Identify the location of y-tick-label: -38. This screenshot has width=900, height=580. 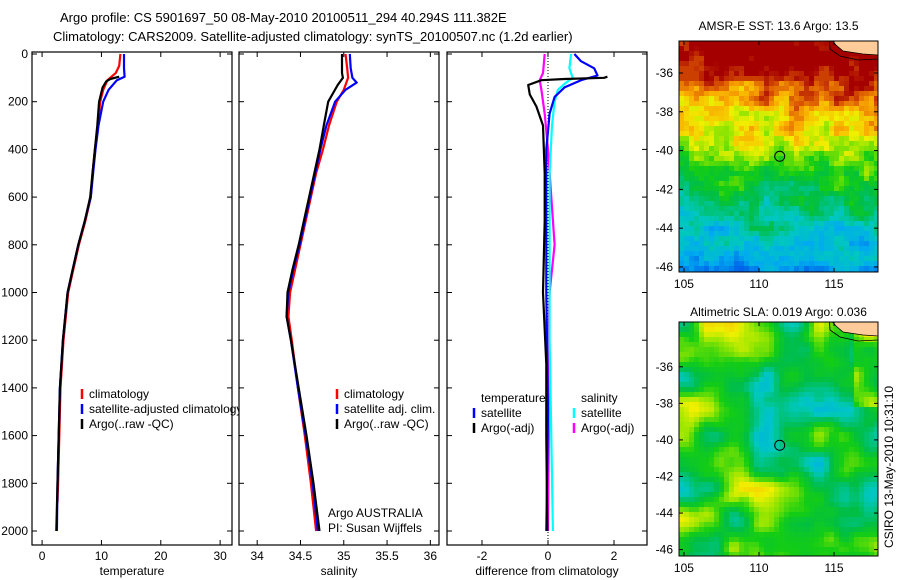
(665, 403).